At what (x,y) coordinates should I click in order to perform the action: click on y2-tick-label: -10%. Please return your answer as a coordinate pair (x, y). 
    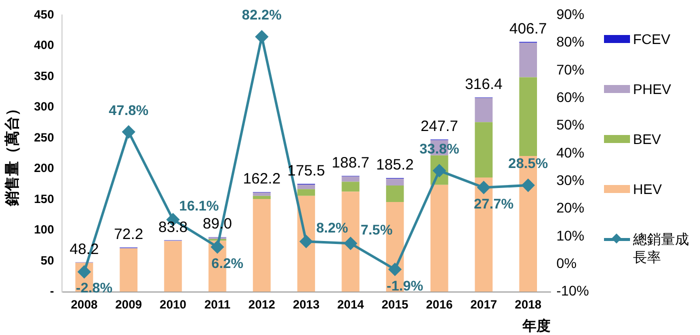
    Looking at the image, I should click on (573, 290).